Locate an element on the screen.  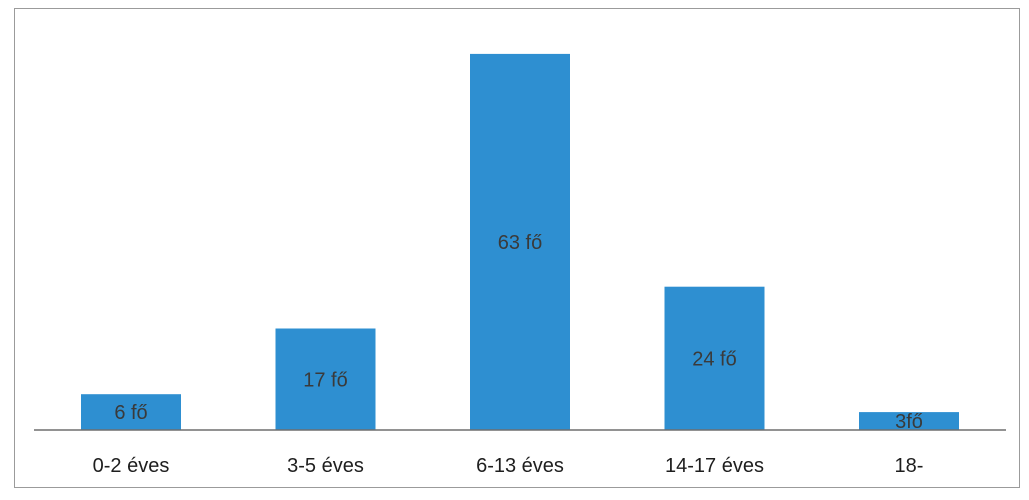
category-label-3: 14-17 éves is located at coordinates (714, 466).